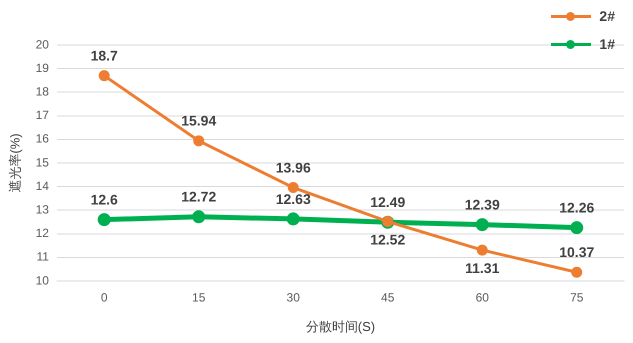 The height and width of the screenshot is (343, 633). What do you see at coordinates (293, 198) in the screenshot?
I see `data-label: 12.63` at bounding box center [293, 198].